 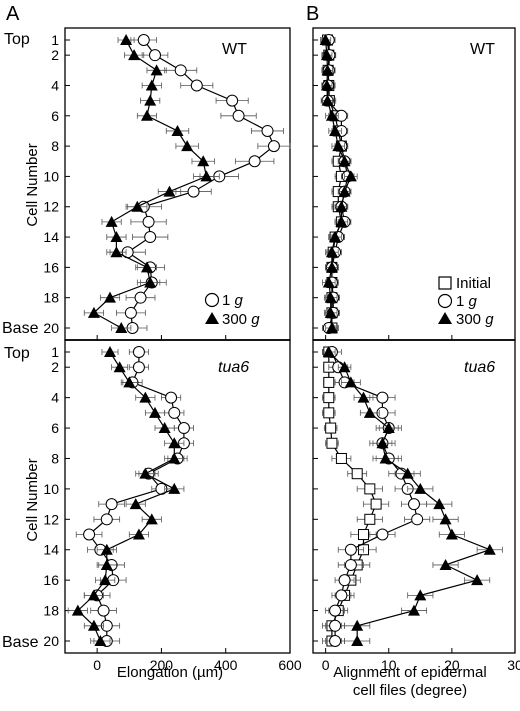 What do you see at coordinates (17, 353) in the screenshot?
I see `label-top-lower: Top` at bounding box center [17, 353].